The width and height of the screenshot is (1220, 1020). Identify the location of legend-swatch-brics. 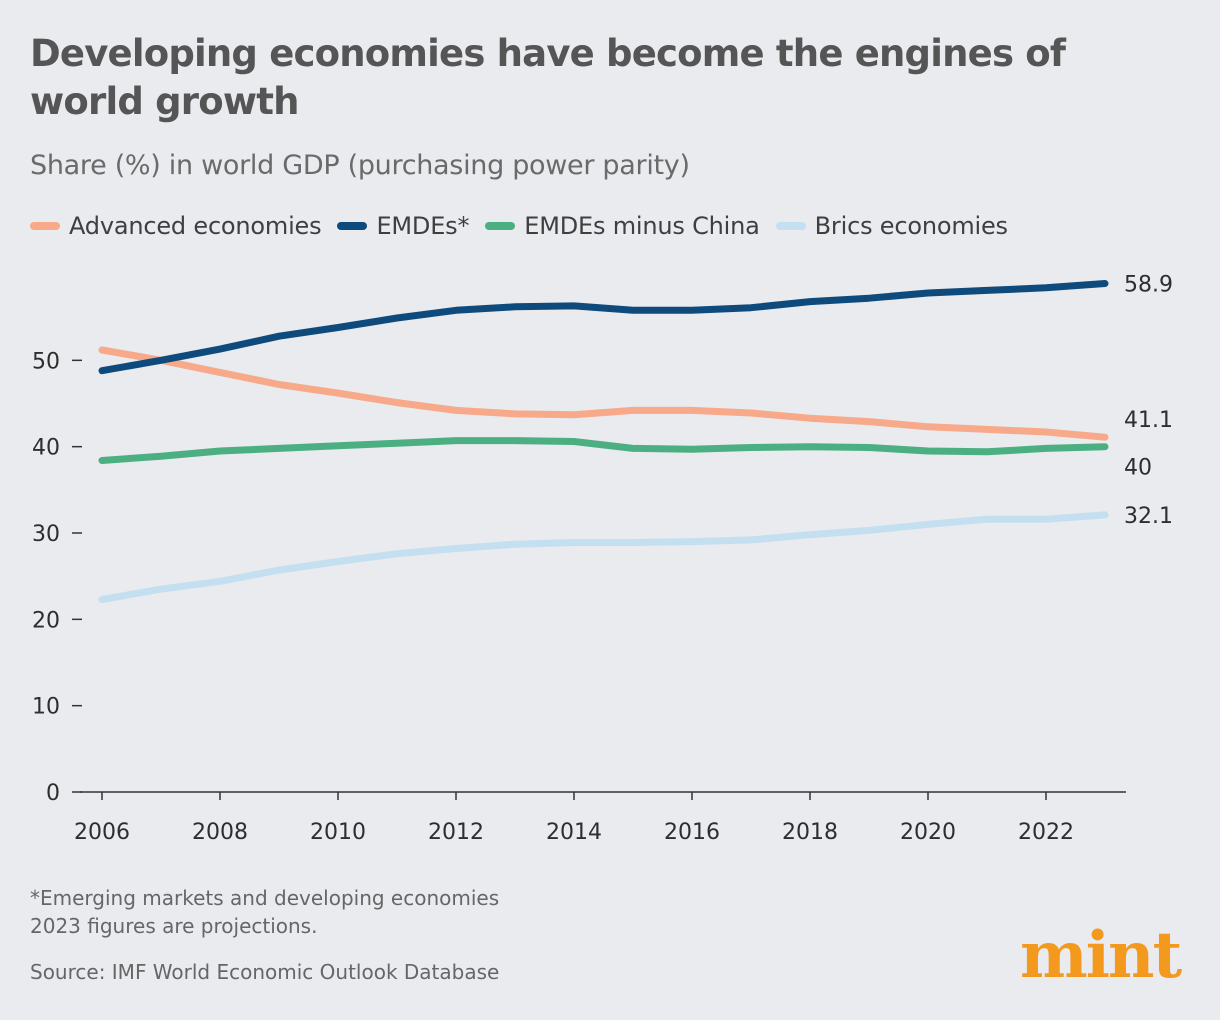
(790, 226).